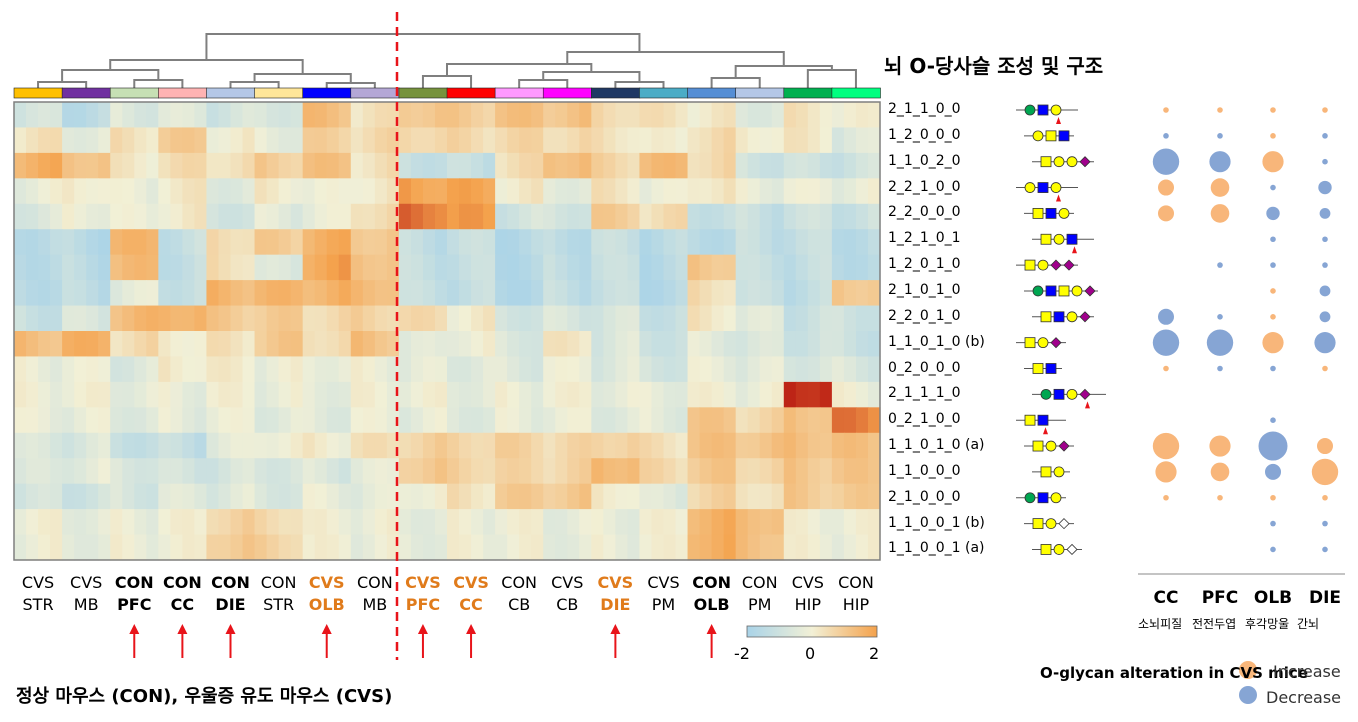  What do you see at coordinates (936, 341) in the screenshot?
I see `glycan-label: 1_1_0_1_0 (b)` at bounding box center [936, 341].